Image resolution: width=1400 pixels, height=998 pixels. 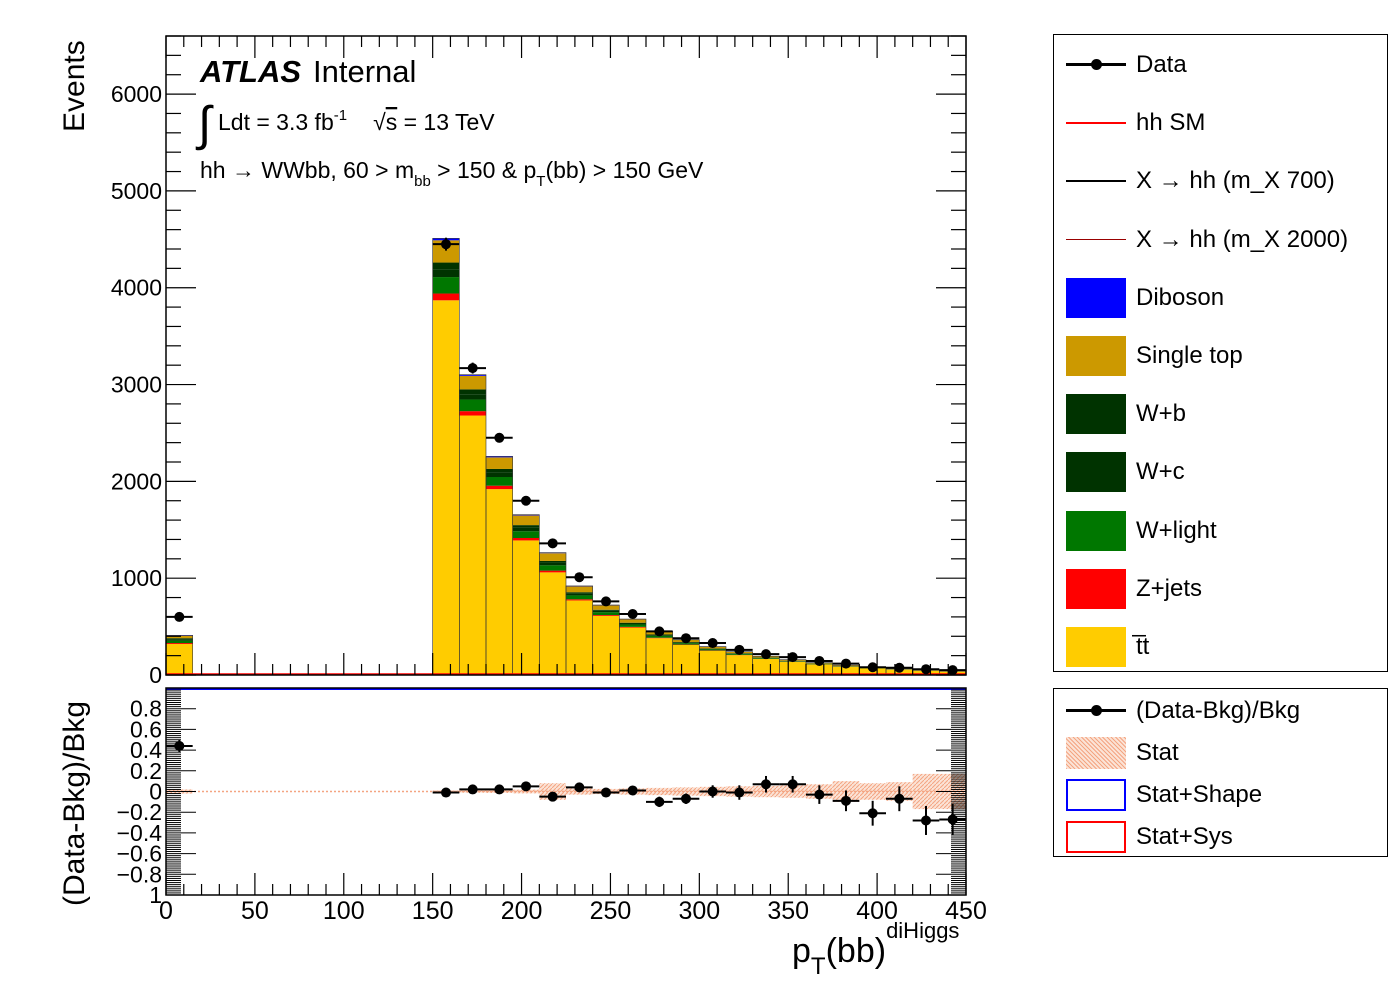 I want to click on bot-ytick-label-9: 0.8, so click(x=146, y=709).